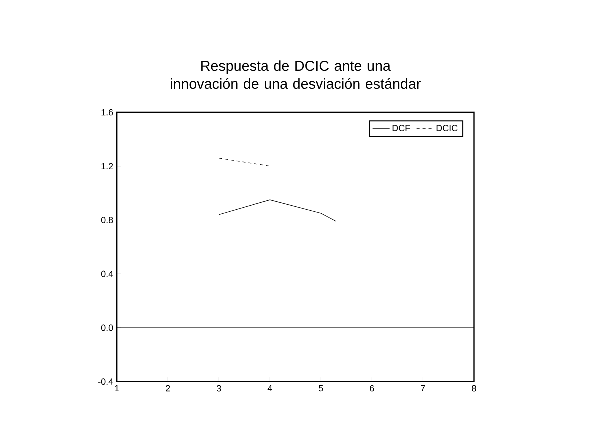 The height and width of the screenshot is (438, 597). What do you see at coordinates (270, 388) in the screenshot?
I see `x-tick-label: 4` at bounding box center [270, 388].